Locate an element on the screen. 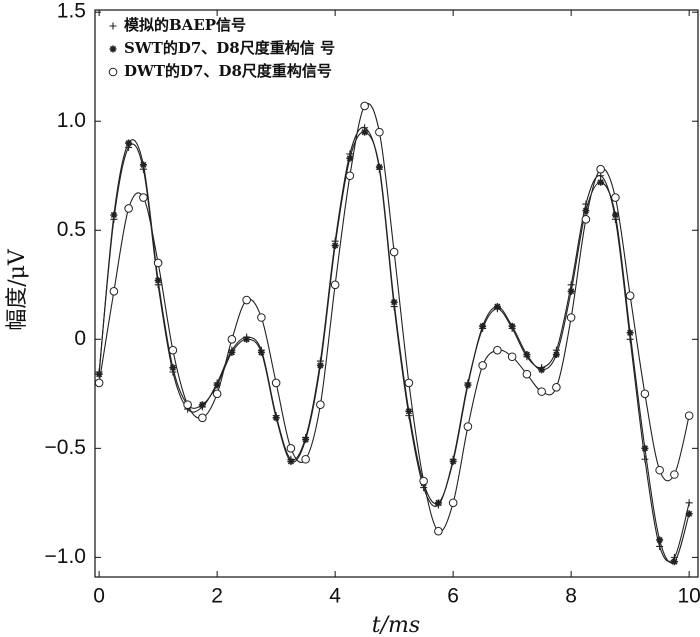 The width and height of the screenshot is (700, 637). y-tick-label: 1.0 is located at coordinates (71, 120).